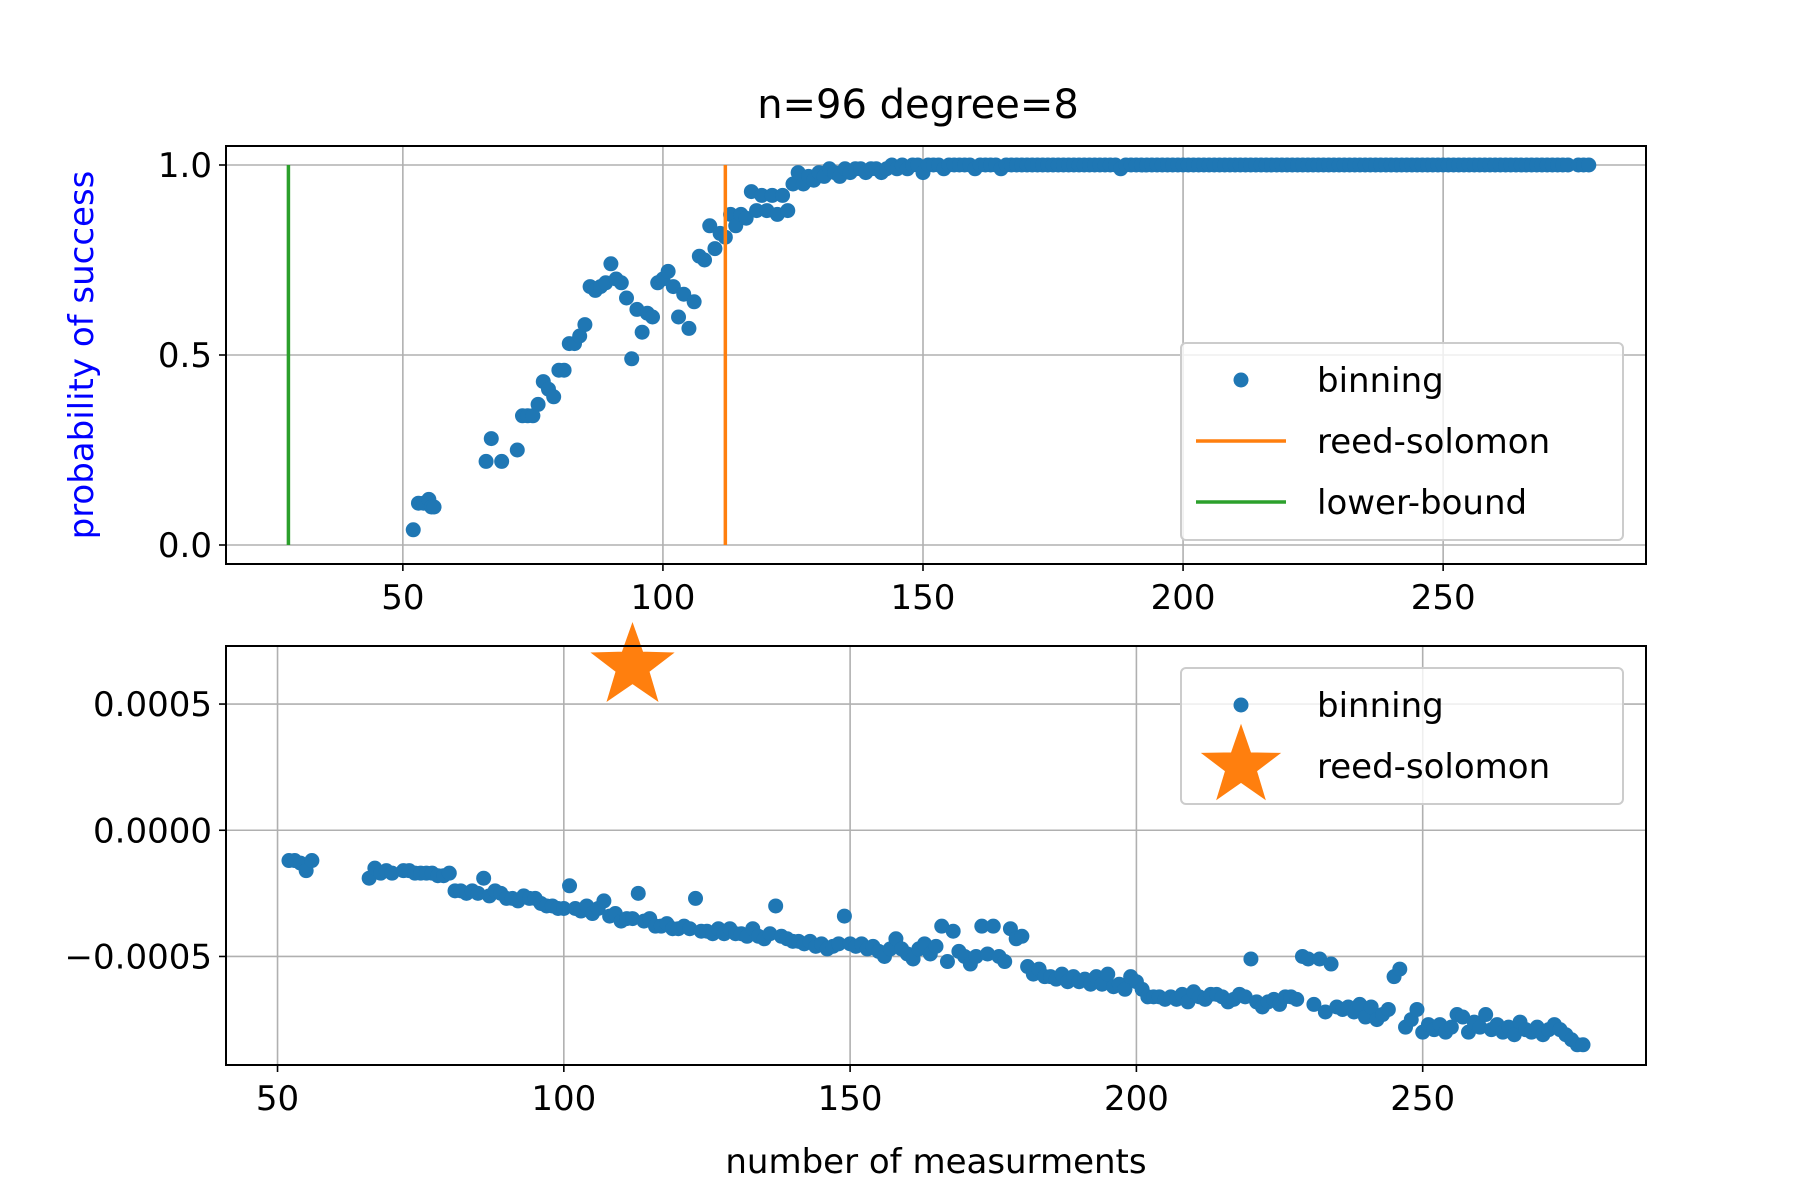 Image resolution: width=1800 pixels, height=1200 pixels. What do you see at coordinates (935, 1162) in the screenshot?
I see `x-axis-label: number of measurments` at bounding box center [935, 1162].